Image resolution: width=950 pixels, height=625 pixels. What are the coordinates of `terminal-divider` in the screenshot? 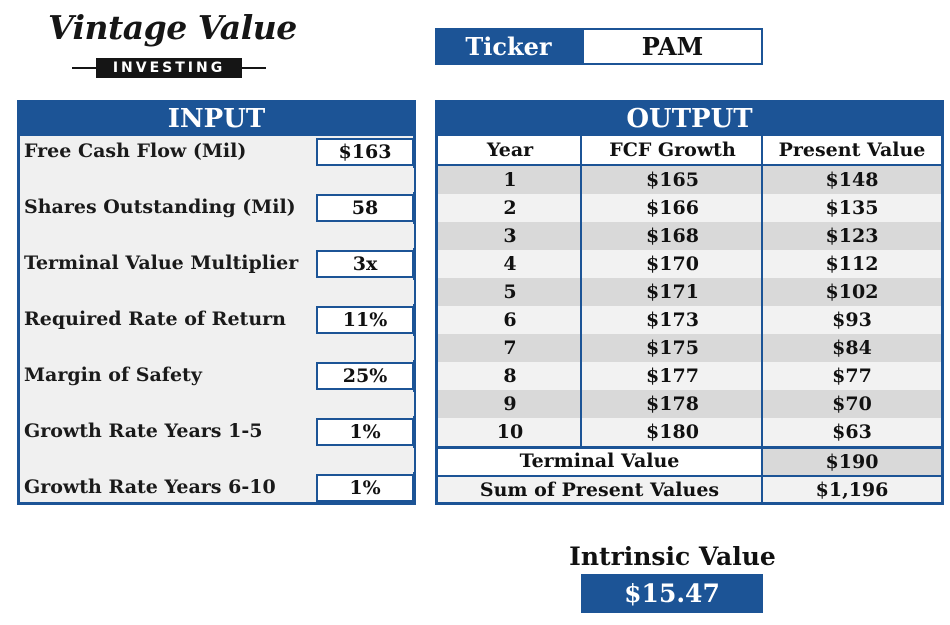 It's located at (689, 448).